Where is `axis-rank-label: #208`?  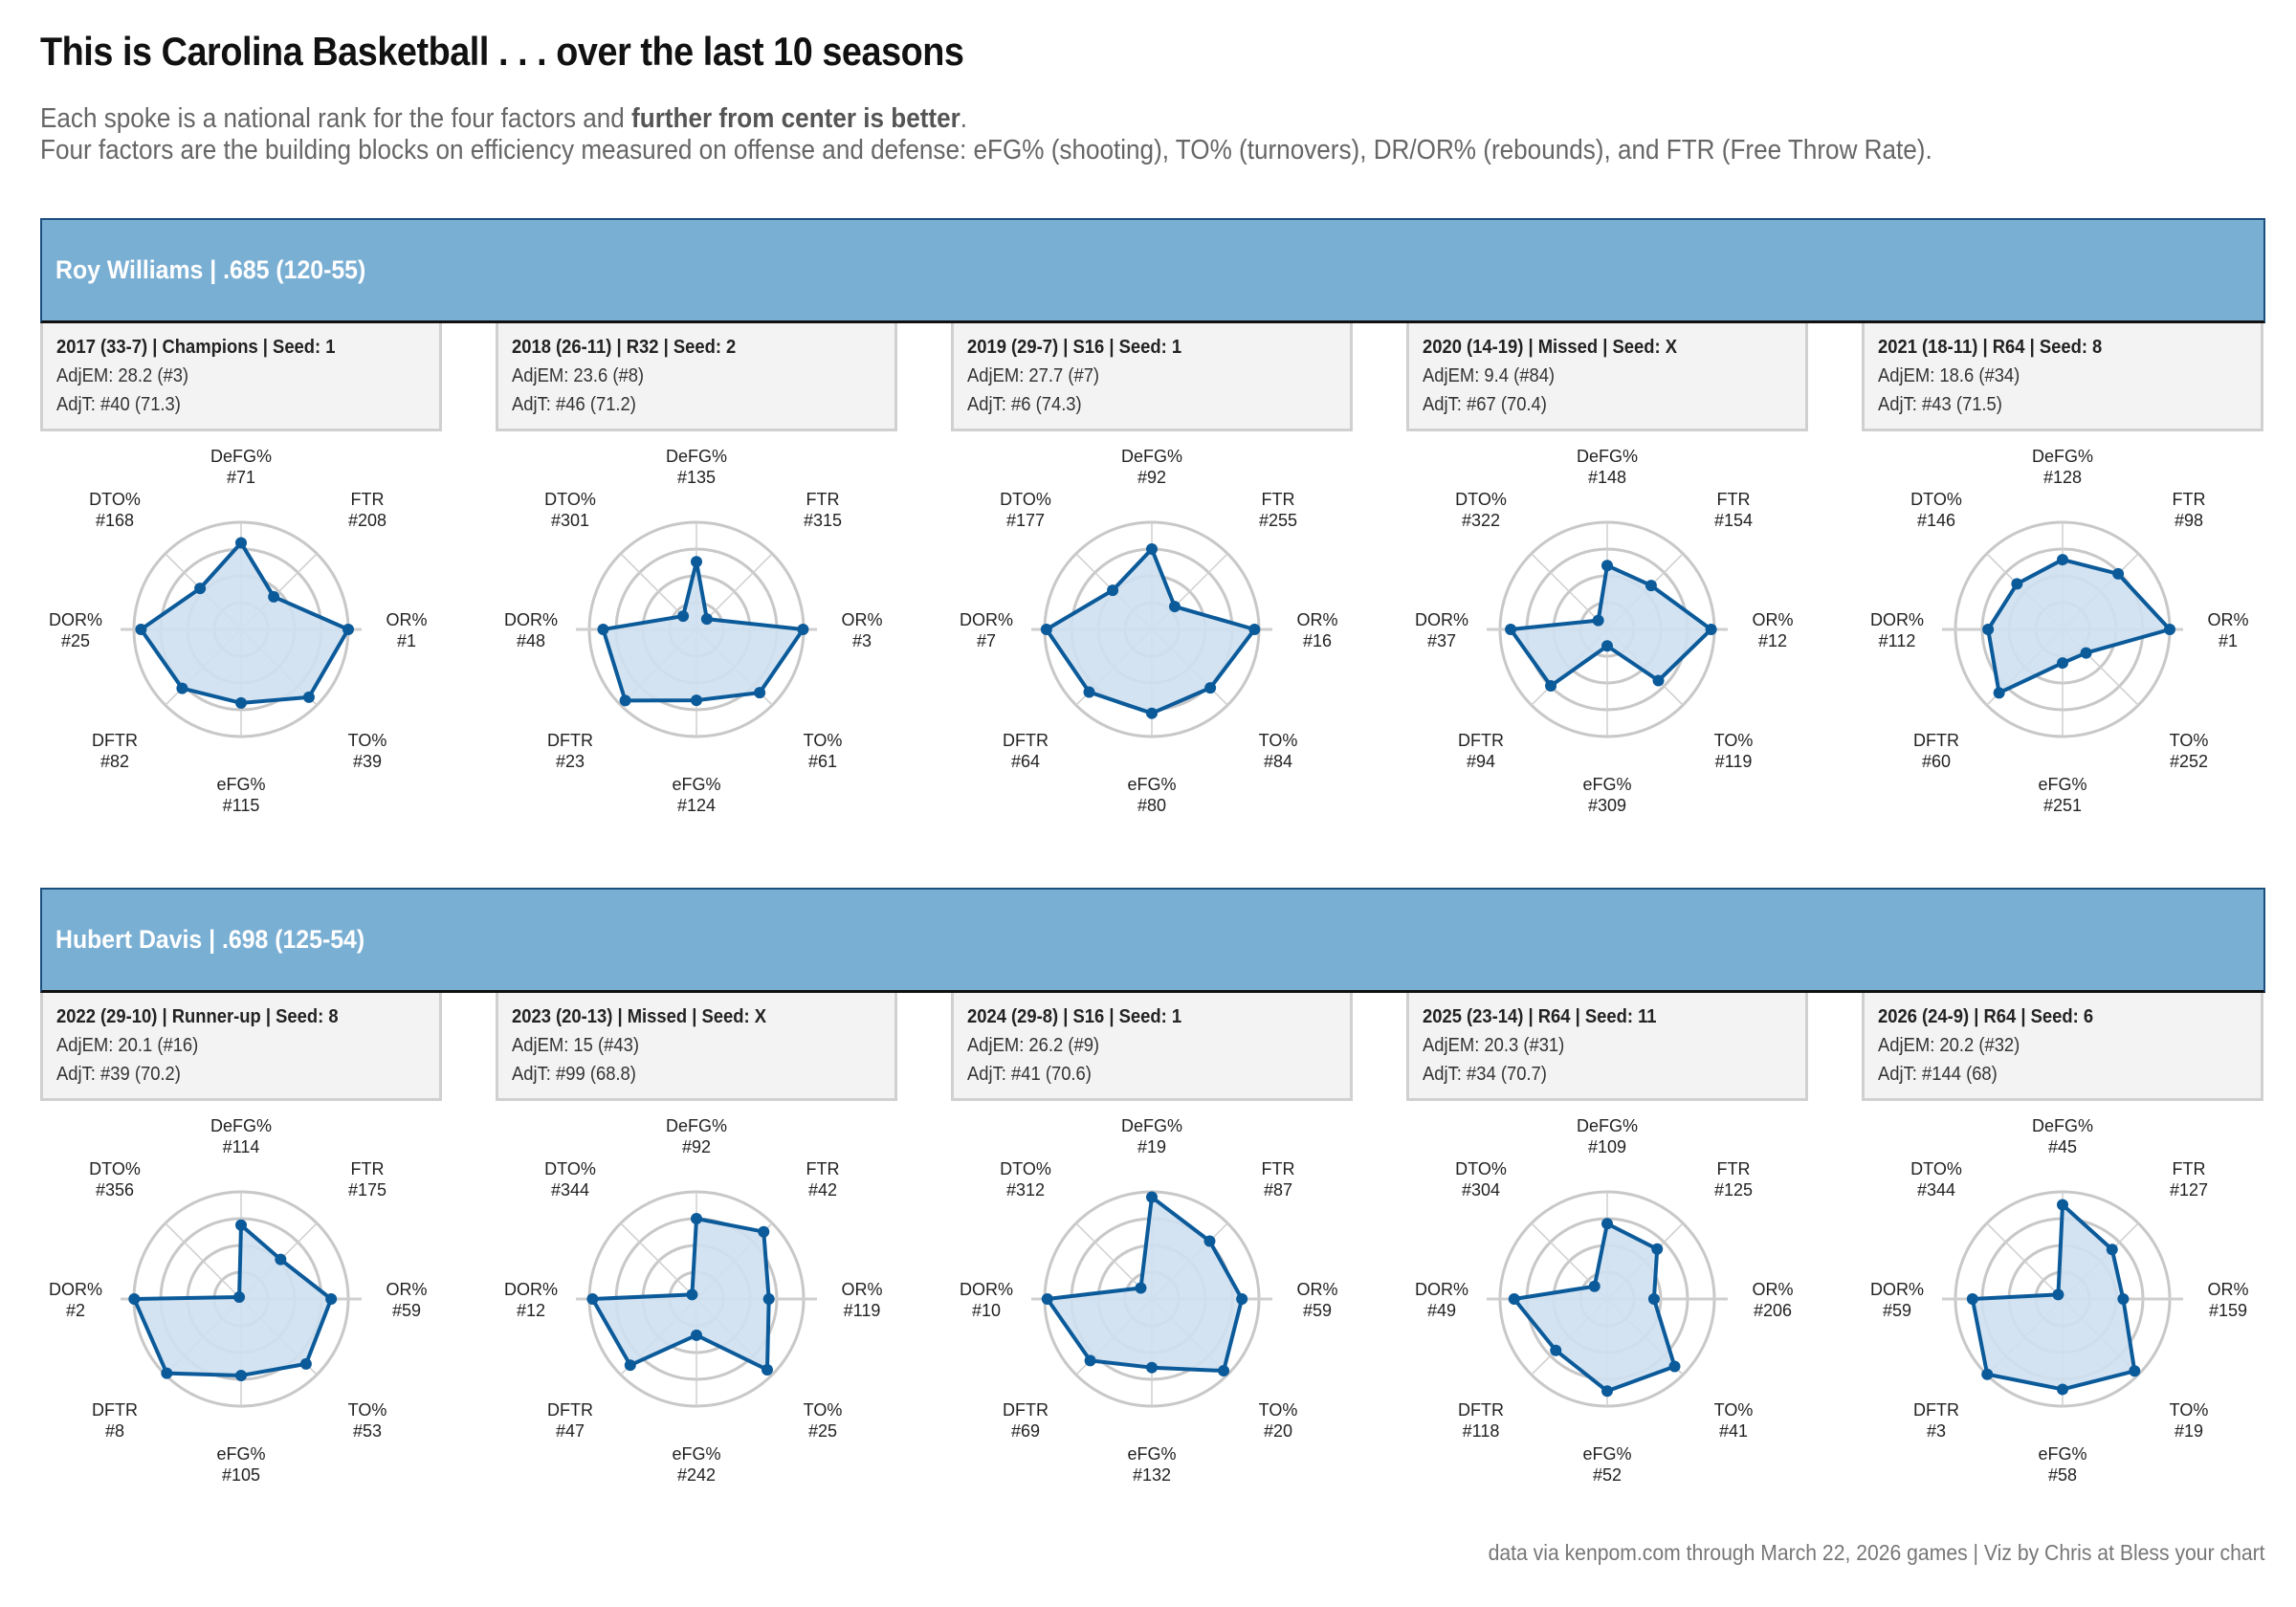 axis-rank-label: #208 is located at coordinates (367, 520).